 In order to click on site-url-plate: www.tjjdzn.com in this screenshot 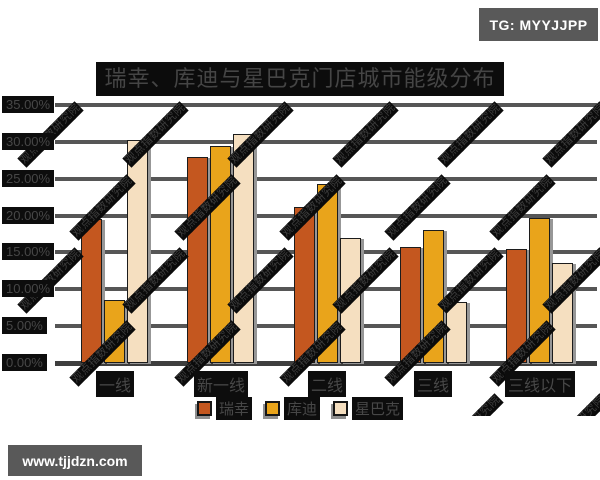, I will do `click(75, 460)`.